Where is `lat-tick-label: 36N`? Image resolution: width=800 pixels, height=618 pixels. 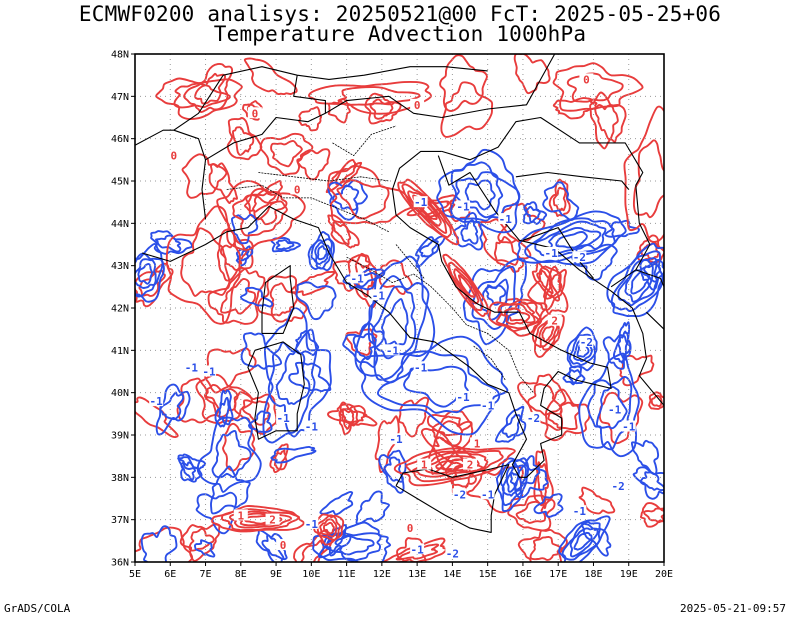 lat-tick-label: 36N is located at coordinates (120, 563).